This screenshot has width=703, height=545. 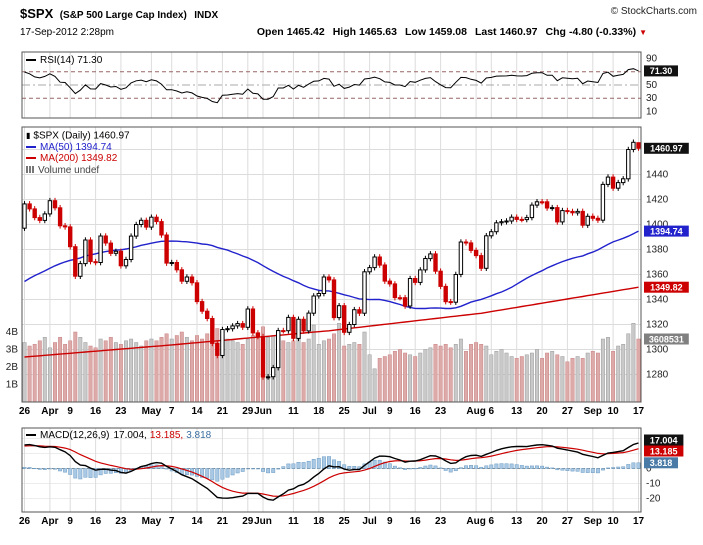 I want to click on x-axis-label: May, so click(x=152, y=411).